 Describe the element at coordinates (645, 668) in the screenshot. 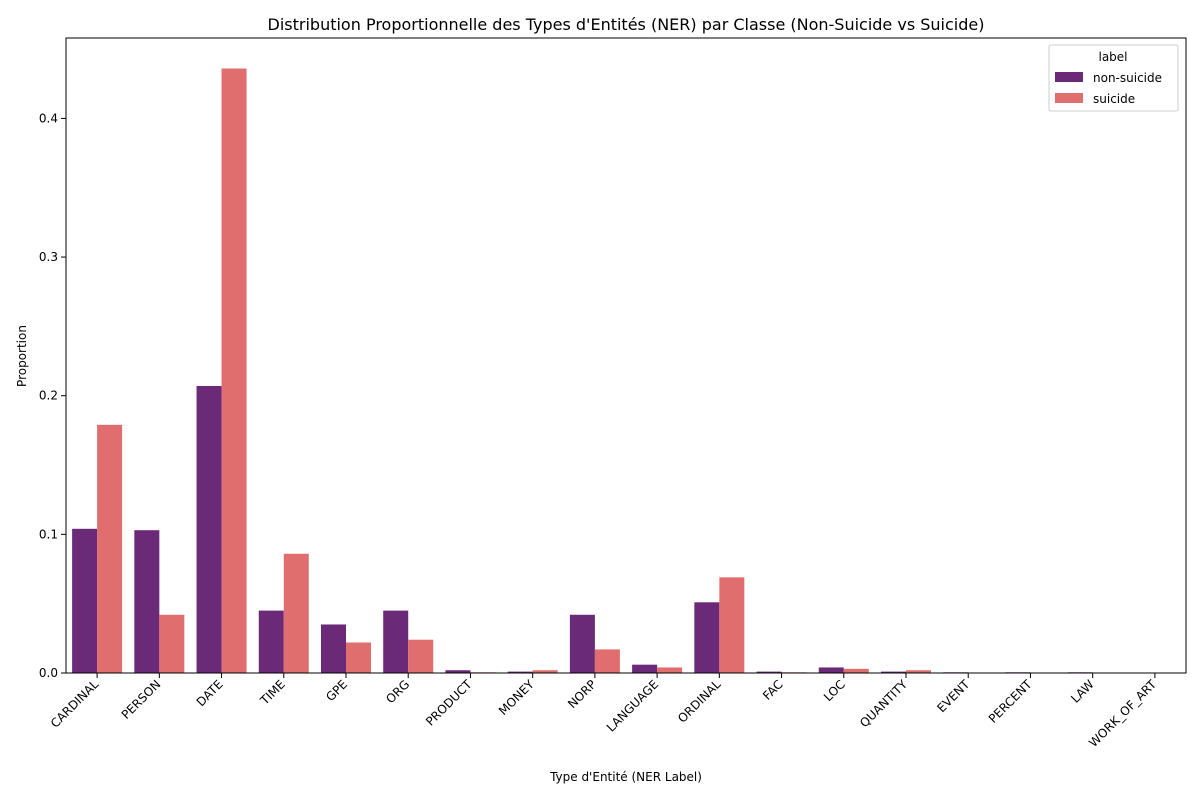

I see `bar-non-suicide-language` at that location.